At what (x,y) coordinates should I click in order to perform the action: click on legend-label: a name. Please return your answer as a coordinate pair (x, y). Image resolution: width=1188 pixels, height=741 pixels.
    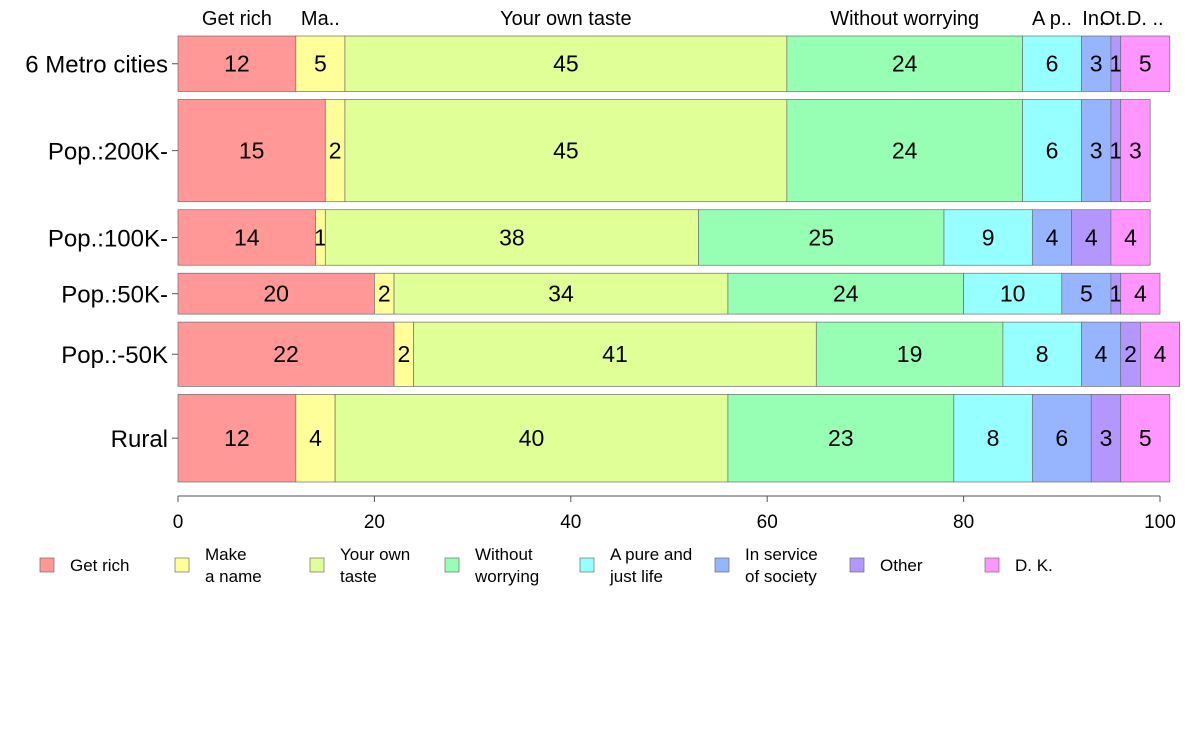
    Looking at the image, I should click on (233, 576).